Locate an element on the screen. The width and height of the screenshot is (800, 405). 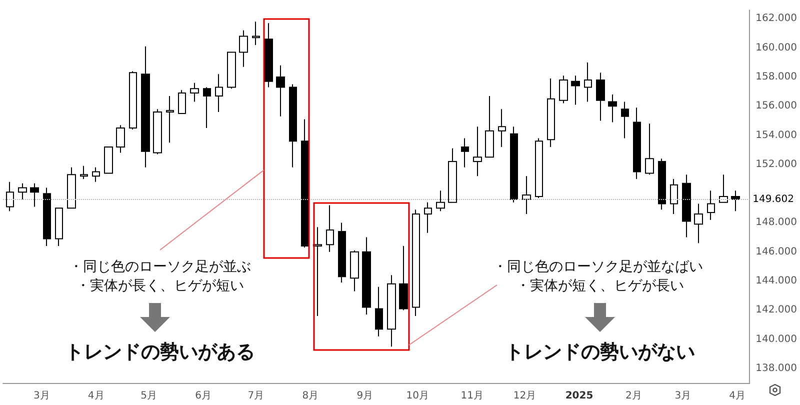
annotation: ・実体が長く、ヒゲが短い is located at coordinates (160, 286).